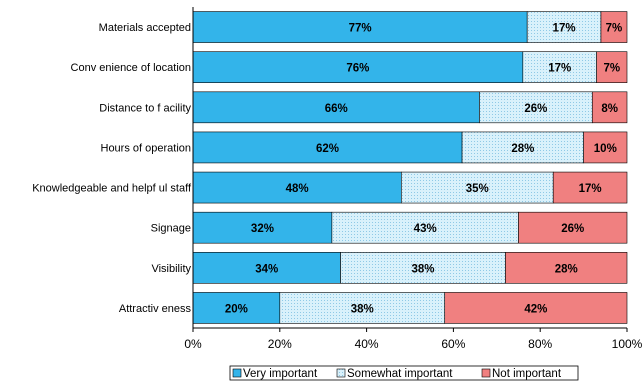  Describe the element at coordinates (145, 108) in the screenshot. I see `category-label: Distance to f acility` at that location.